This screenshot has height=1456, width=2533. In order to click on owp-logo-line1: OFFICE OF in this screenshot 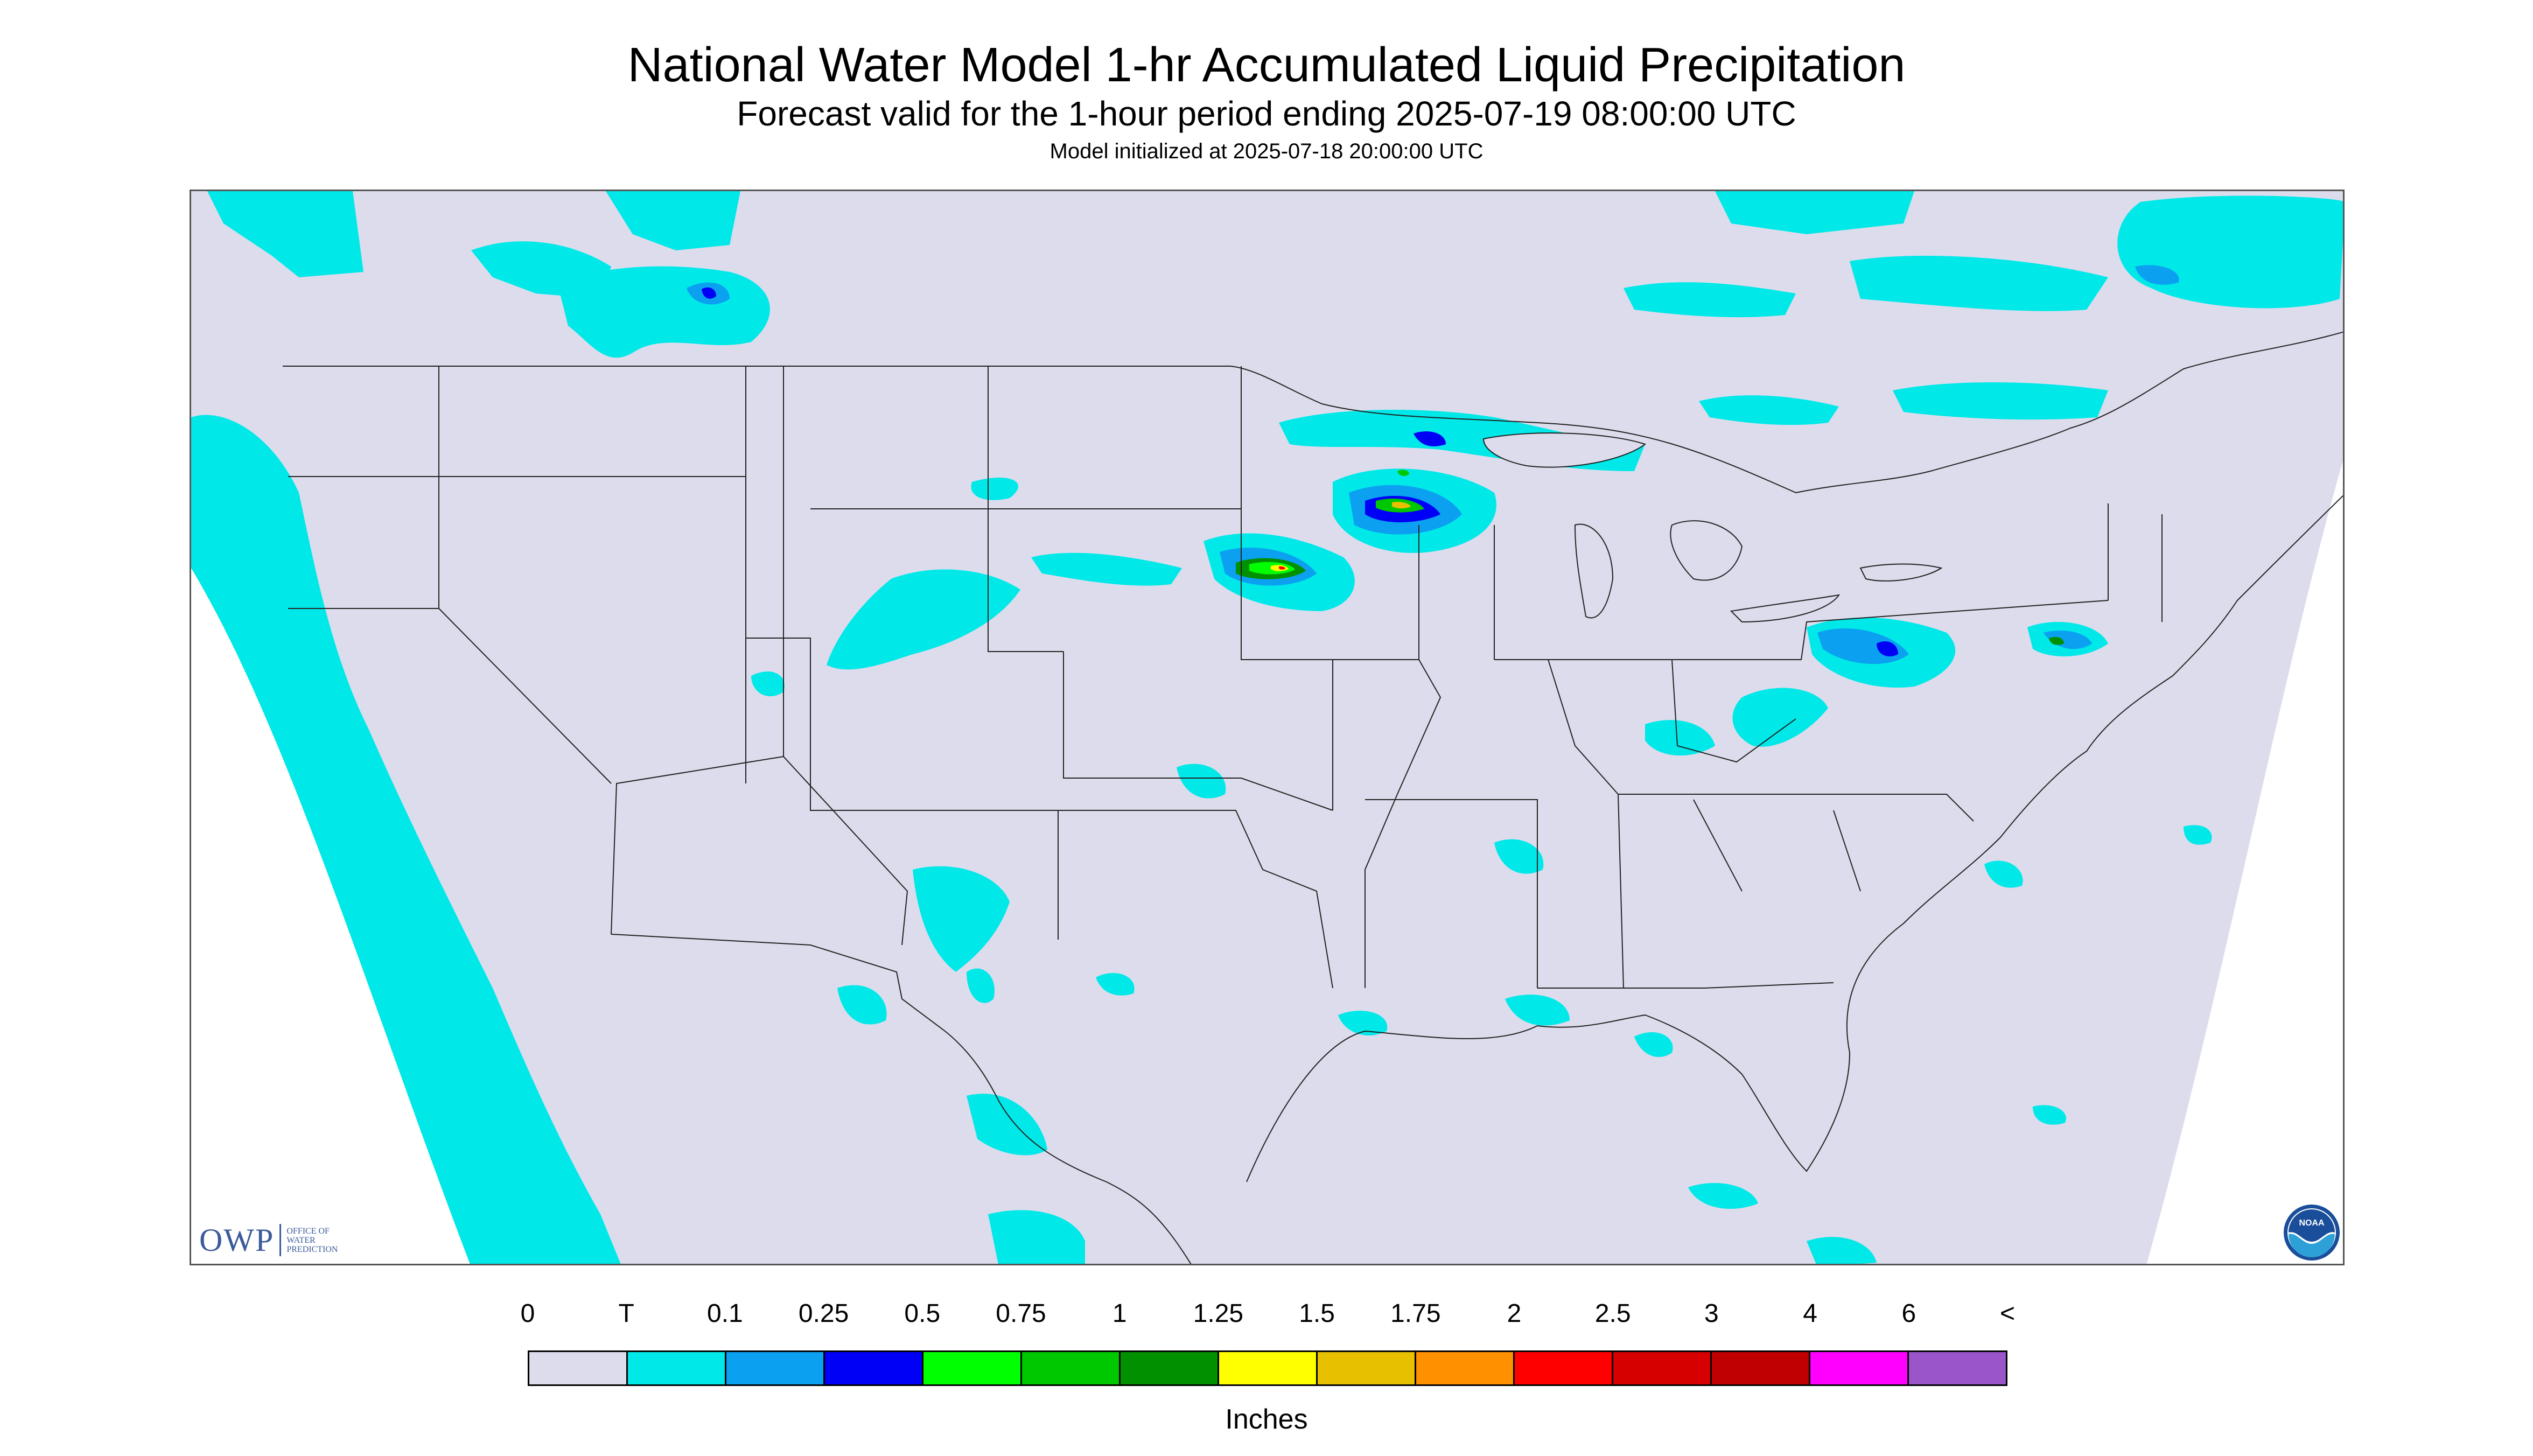, I will do `click(308, 1231)`.